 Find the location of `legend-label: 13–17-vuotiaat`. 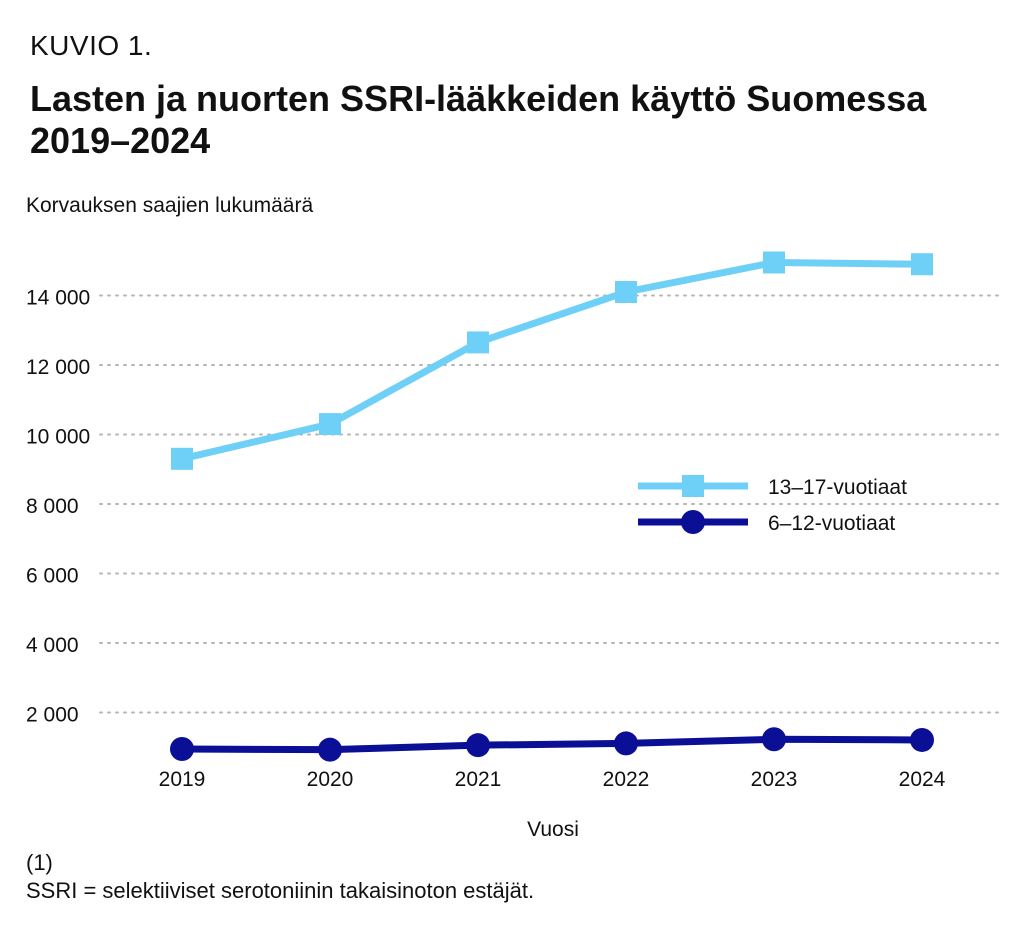

legend-label: 13–17-vuotiaat is located at coordinates (837, 487).